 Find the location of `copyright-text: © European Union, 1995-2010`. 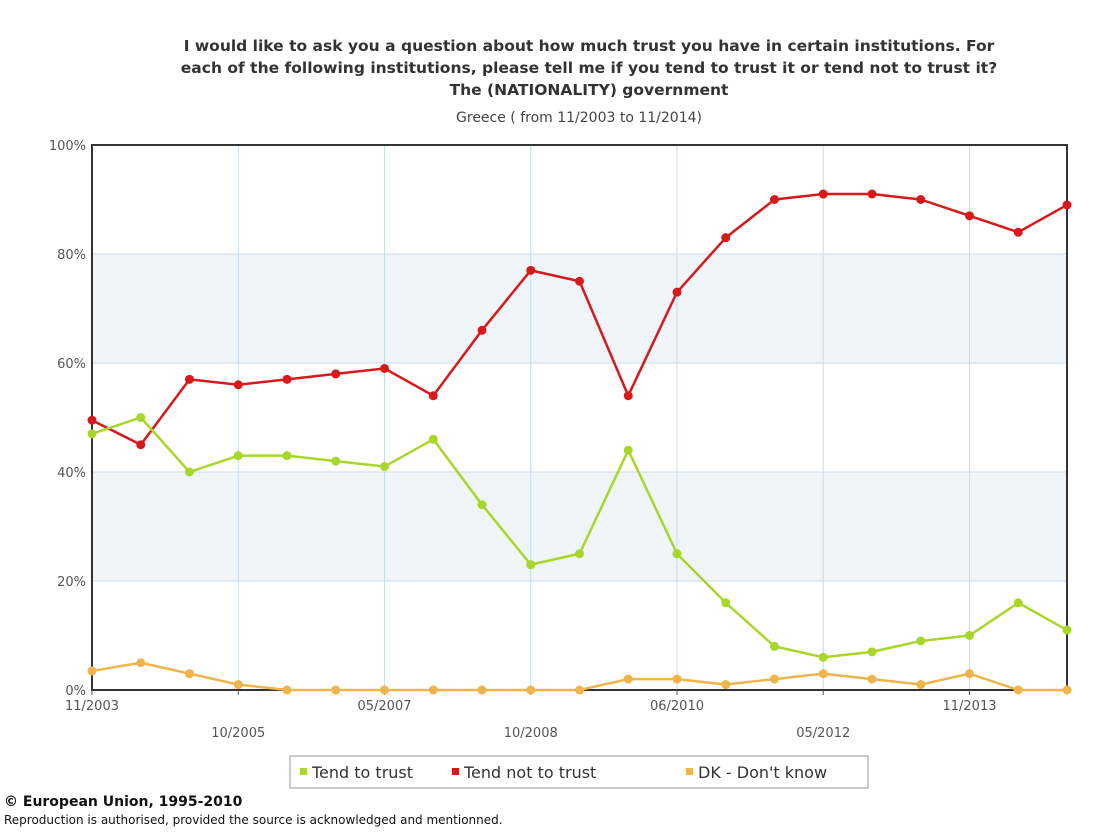

copyright-text: © European Union, 1995-2010 is located at coordinates (123, 802).